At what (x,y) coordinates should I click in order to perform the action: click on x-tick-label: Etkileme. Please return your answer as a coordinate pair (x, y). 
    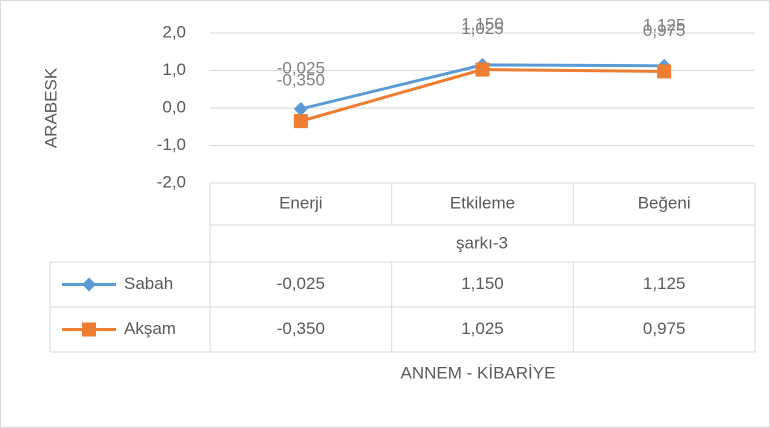
    Looking at the image, I should click on (482, 202).